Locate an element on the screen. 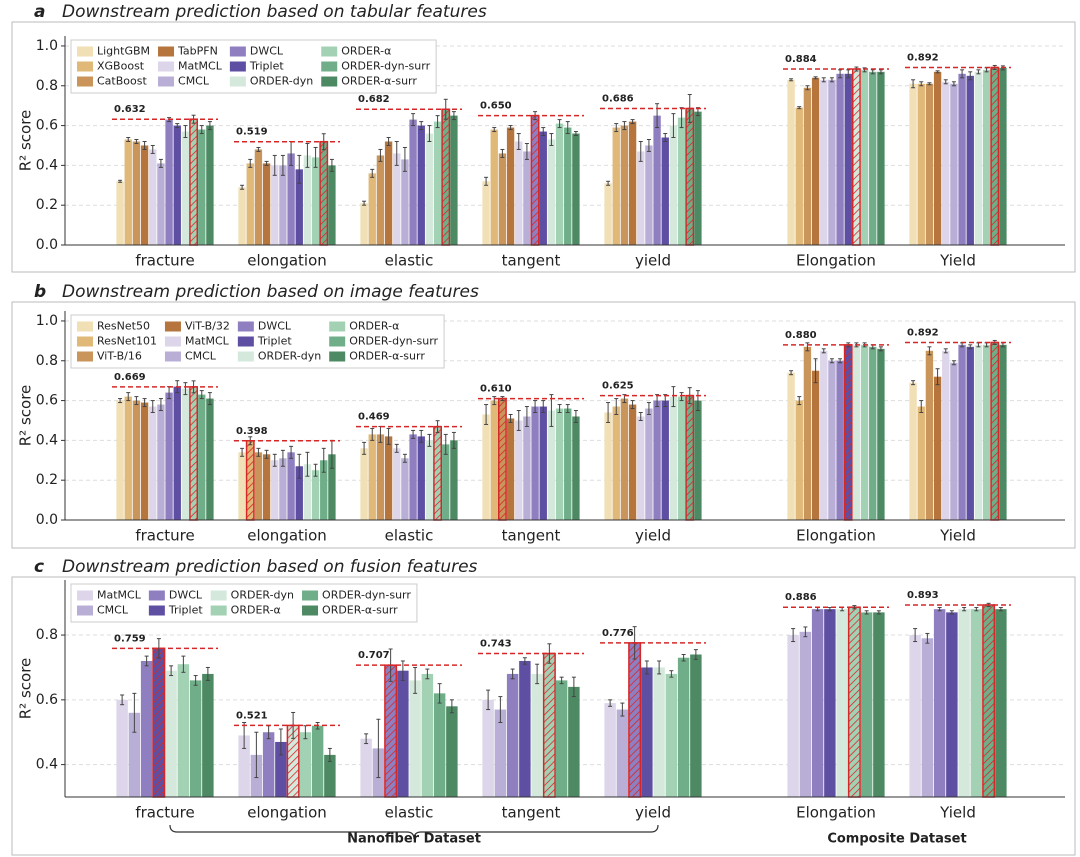  x-tick-label: fracture is located at coordinates (164, 536).